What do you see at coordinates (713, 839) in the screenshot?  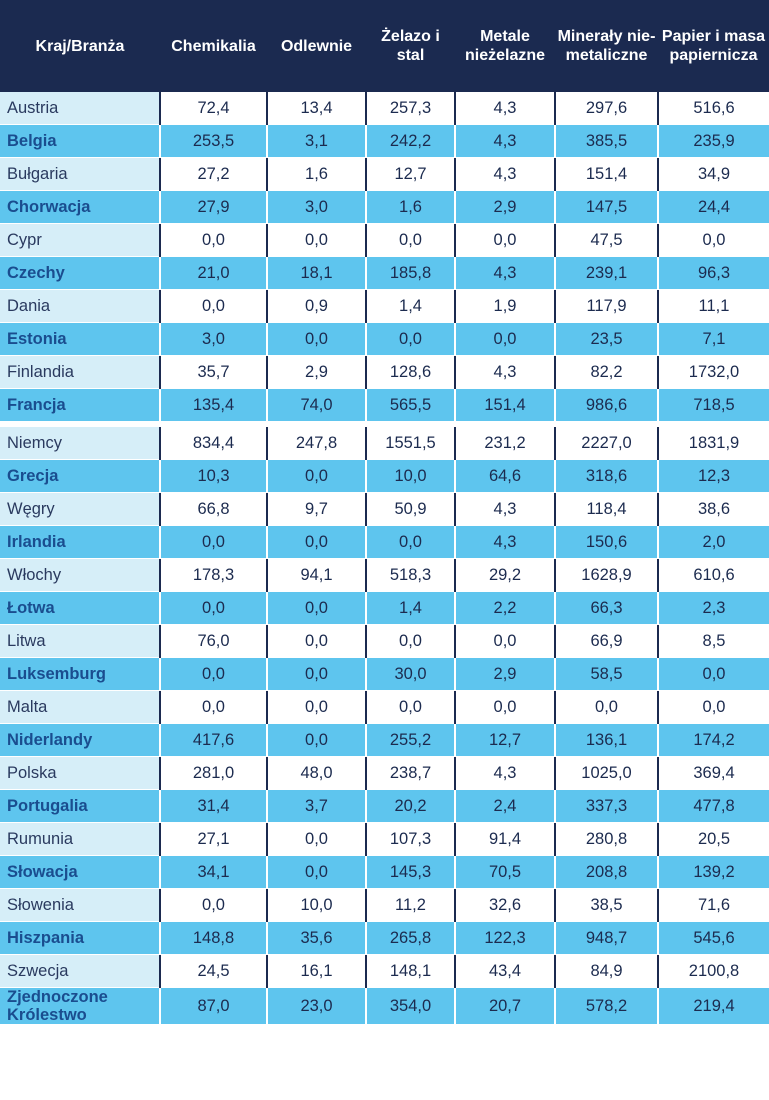 I see `pulp-paper-cell: 20,5` at bounding box center [713, 839].